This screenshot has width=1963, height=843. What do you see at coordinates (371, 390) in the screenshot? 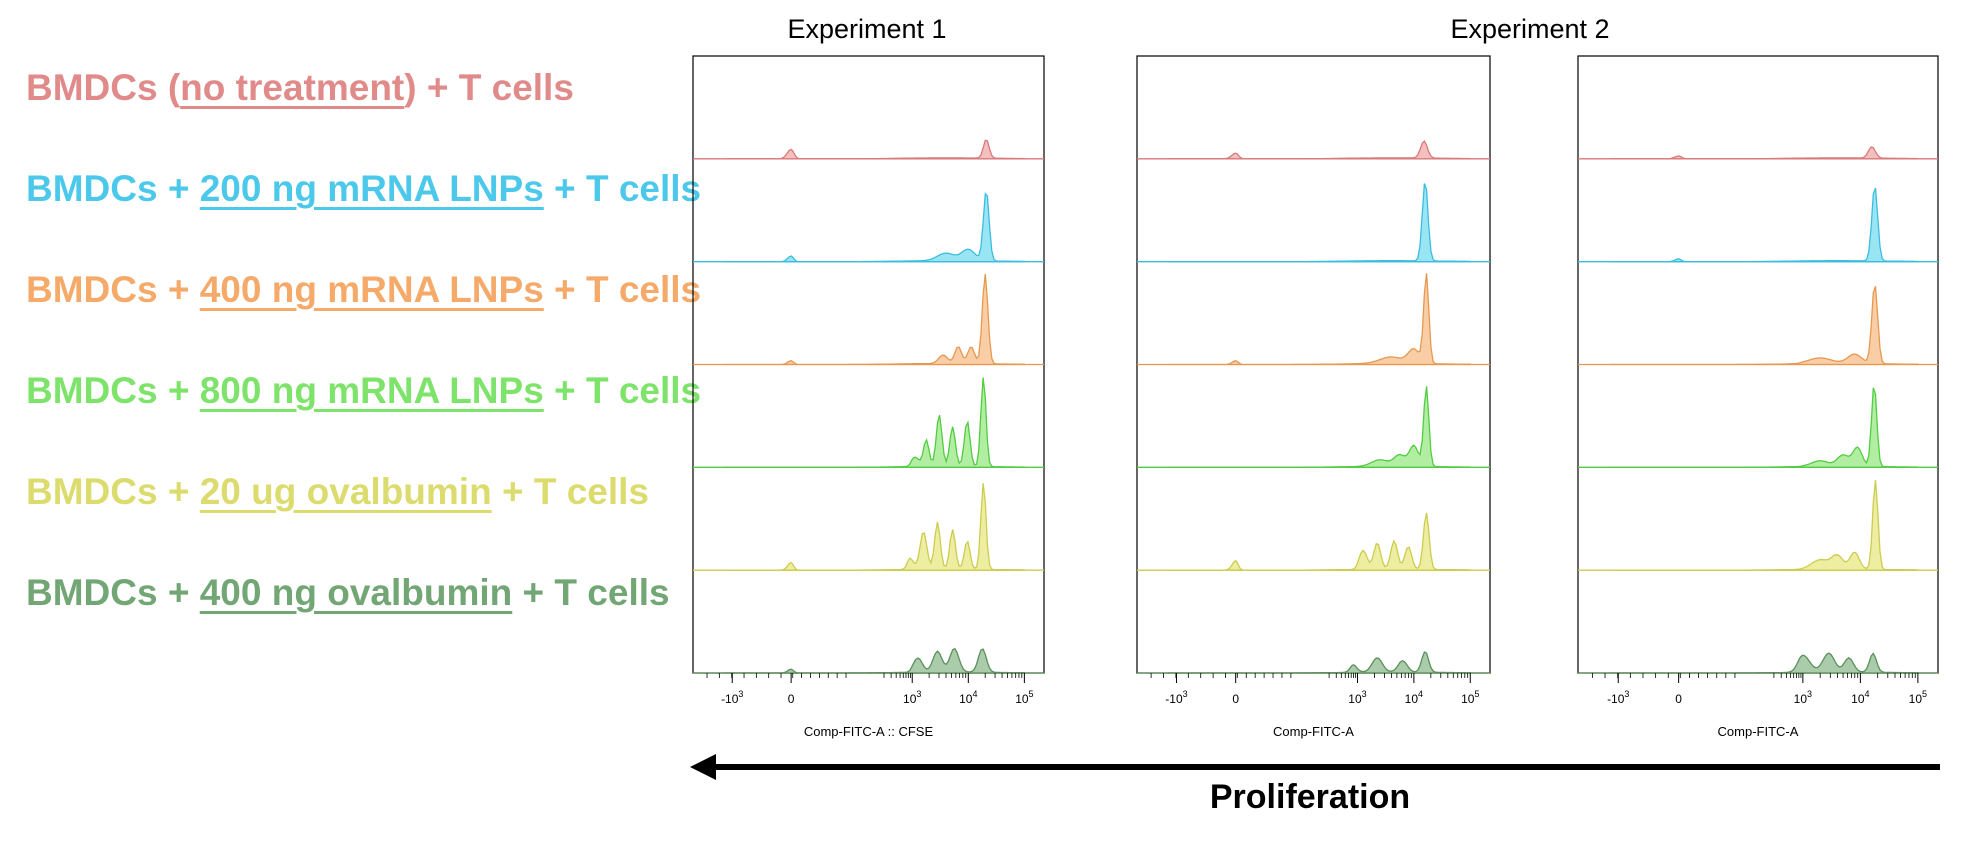
I see `legend-row-treatment: 800 ng mRNA LNPs` at bounding box center [371, 390].